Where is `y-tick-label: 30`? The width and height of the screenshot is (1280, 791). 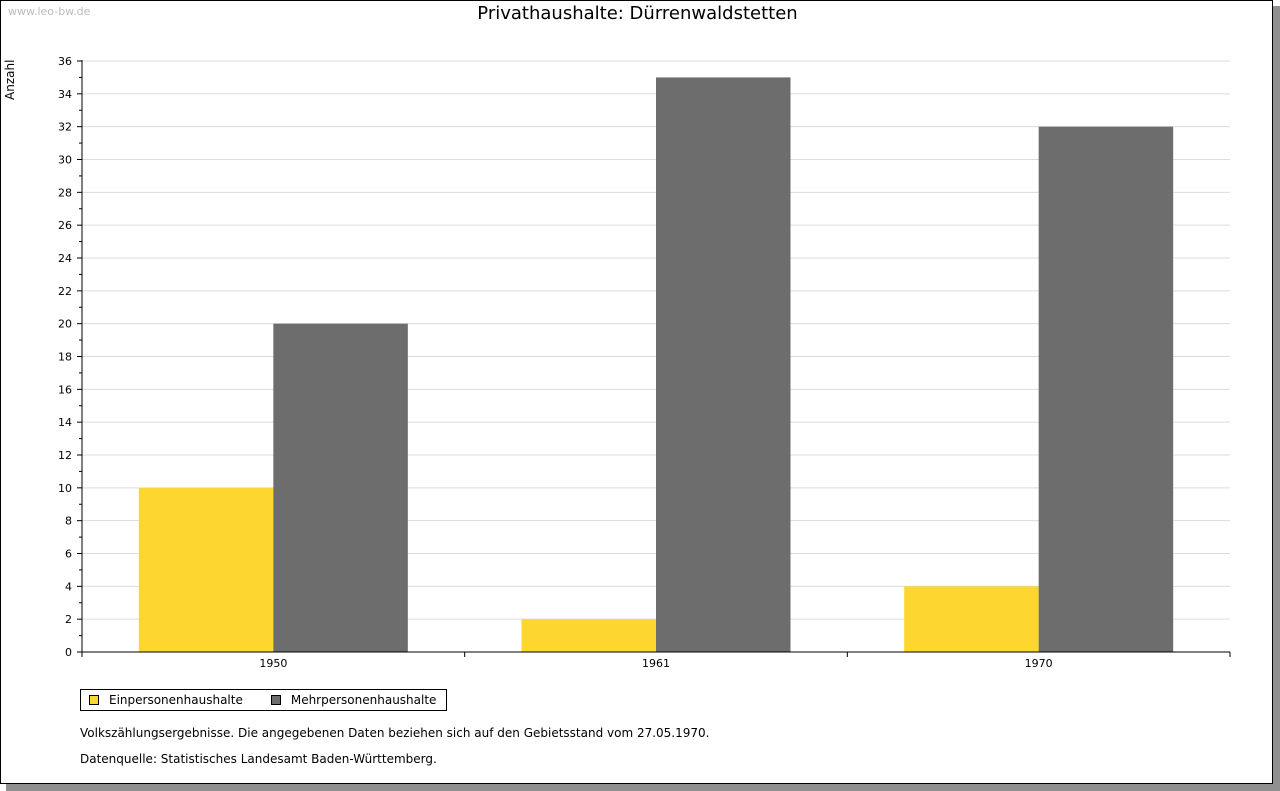
y-tick-label: 30 is located at coordinates (65, 160).